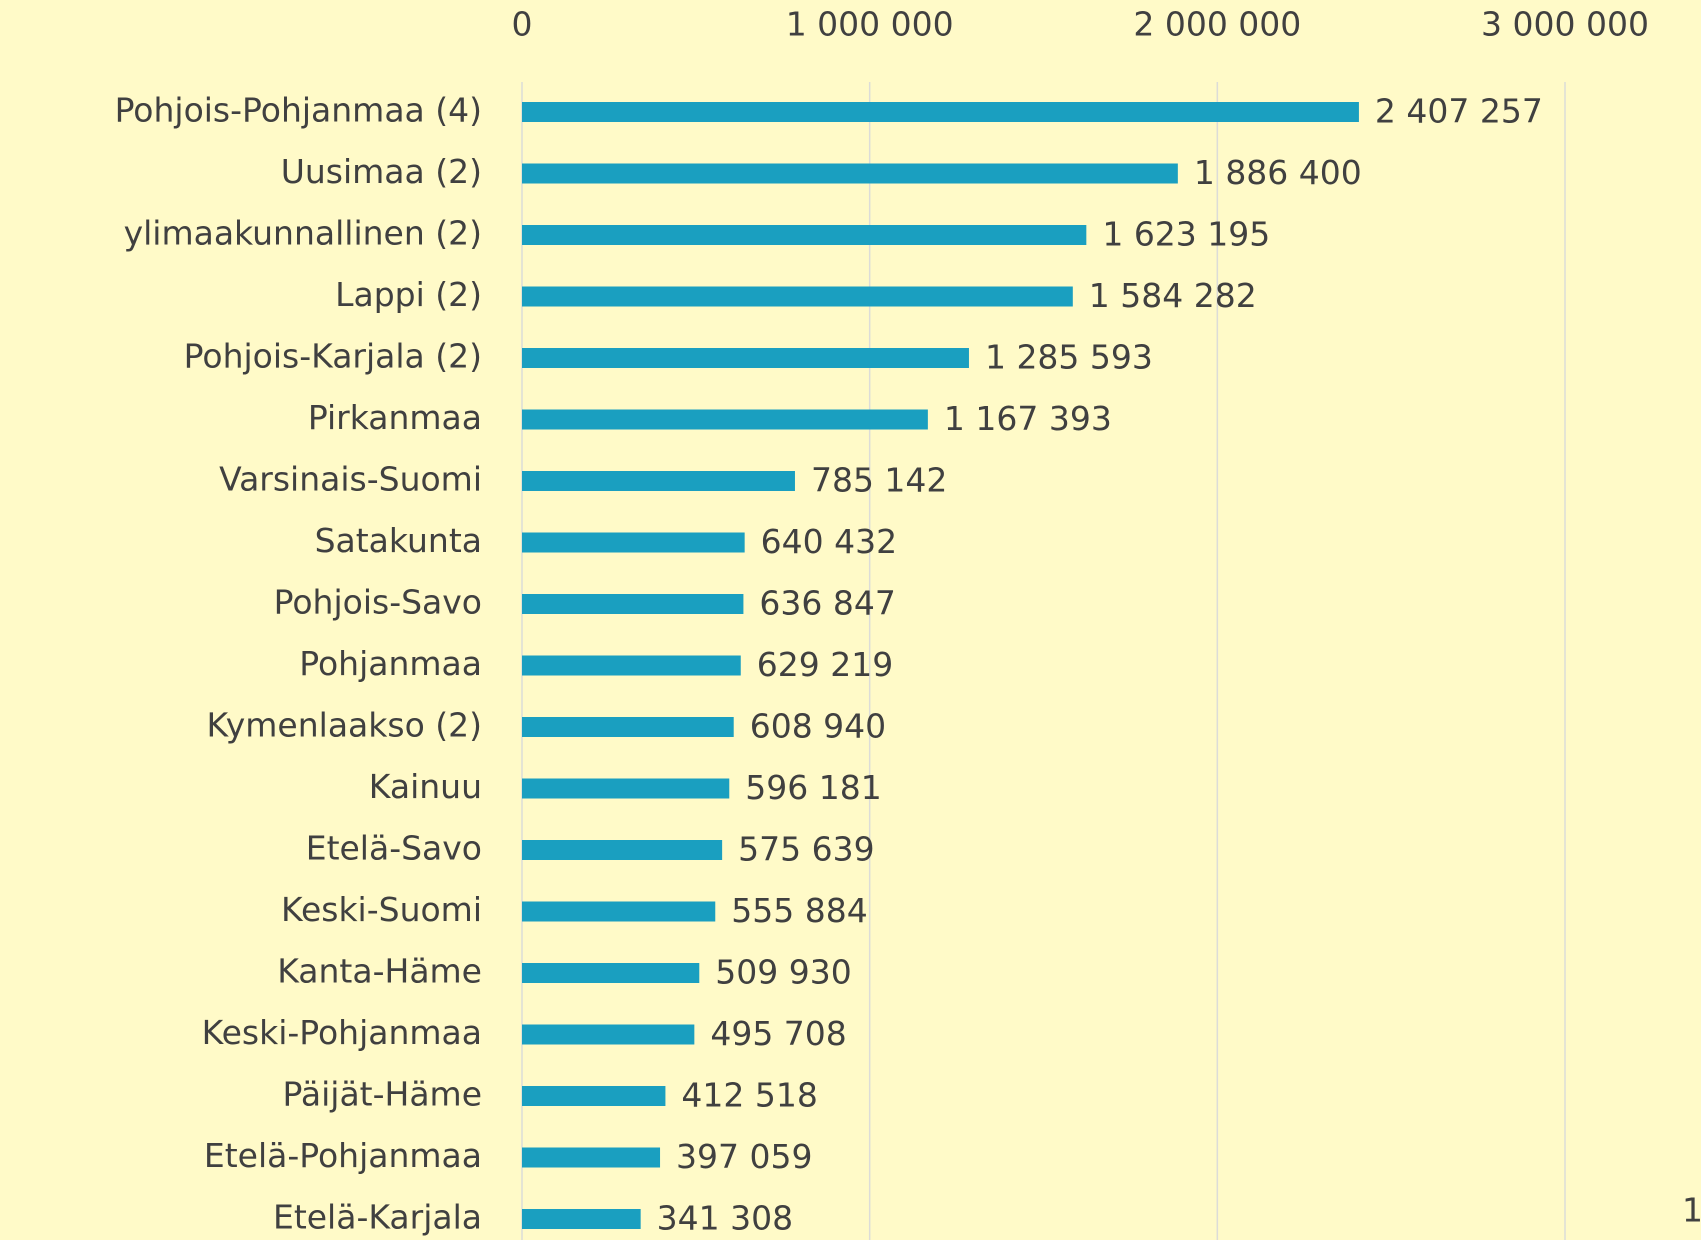 The image size is (1701, 1240). Describe the element at coordinates (813, 787) in the screenshot. I see `value-label: 596 181` at that location.